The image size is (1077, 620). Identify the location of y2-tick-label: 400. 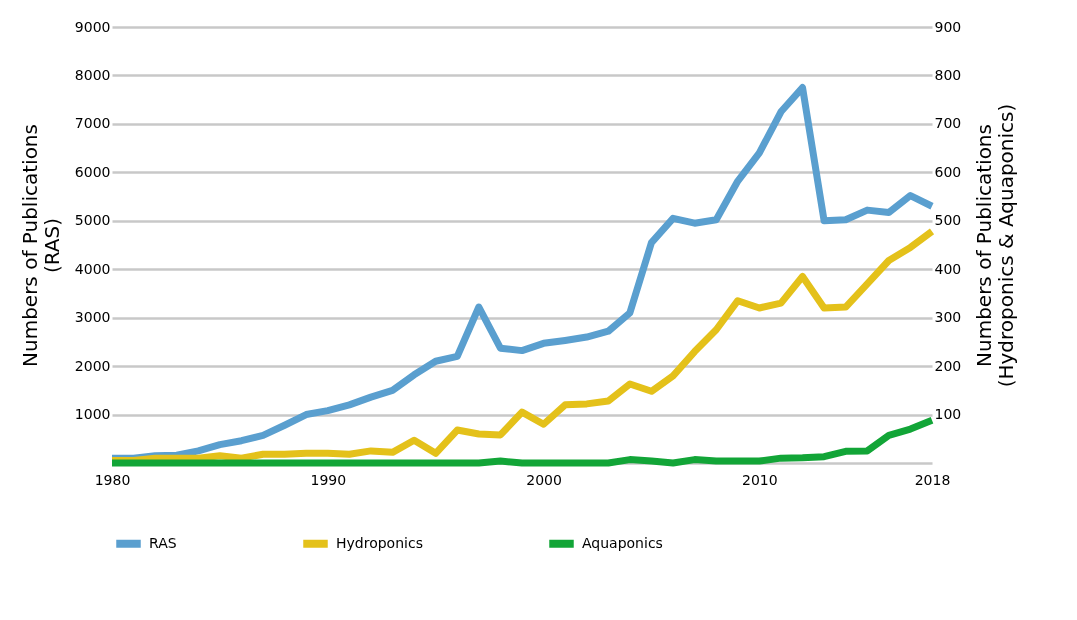
(948, 268).